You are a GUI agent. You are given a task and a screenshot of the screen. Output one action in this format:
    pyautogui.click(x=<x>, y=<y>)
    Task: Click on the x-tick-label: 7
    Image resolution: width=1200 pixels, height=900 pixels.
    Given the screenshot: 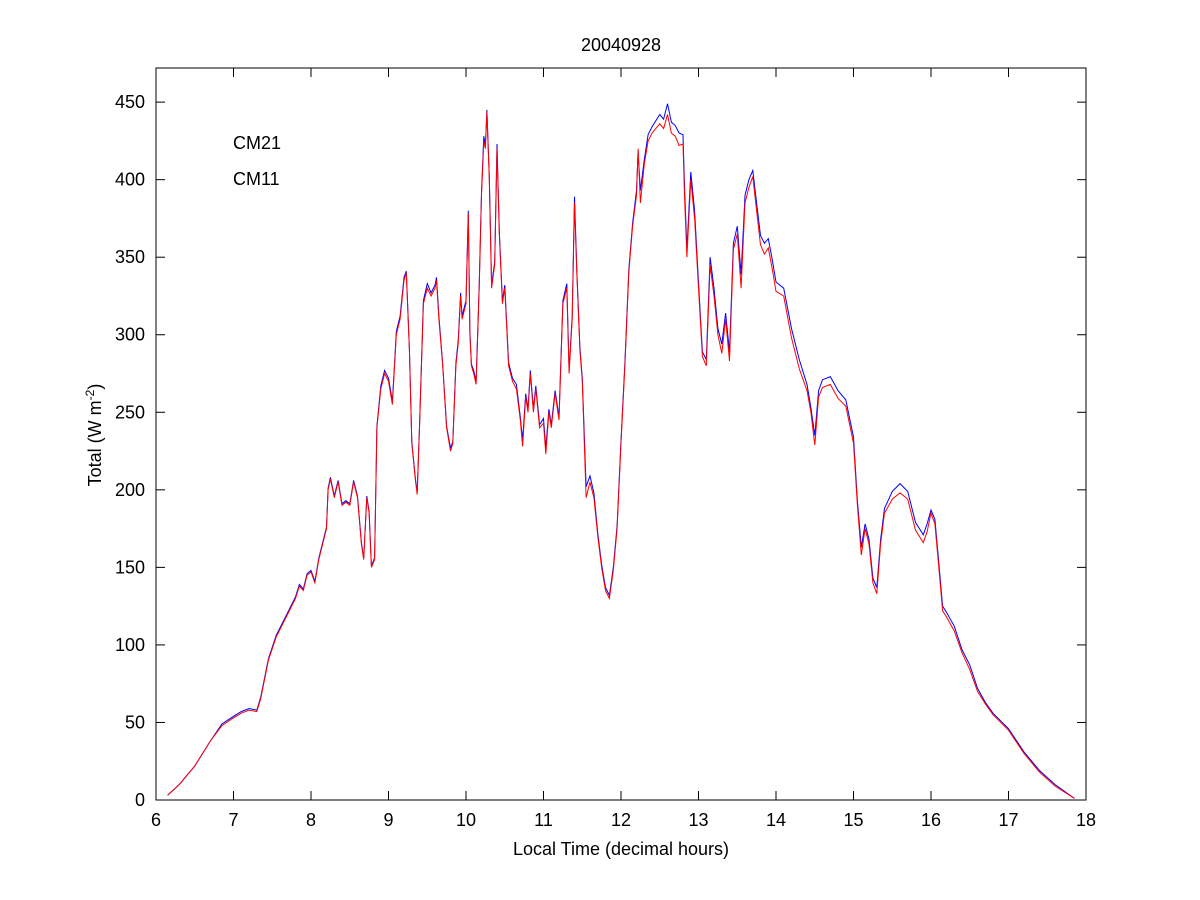 What is the action you would take?
    pyautogui.click(x=233, y=820)
    